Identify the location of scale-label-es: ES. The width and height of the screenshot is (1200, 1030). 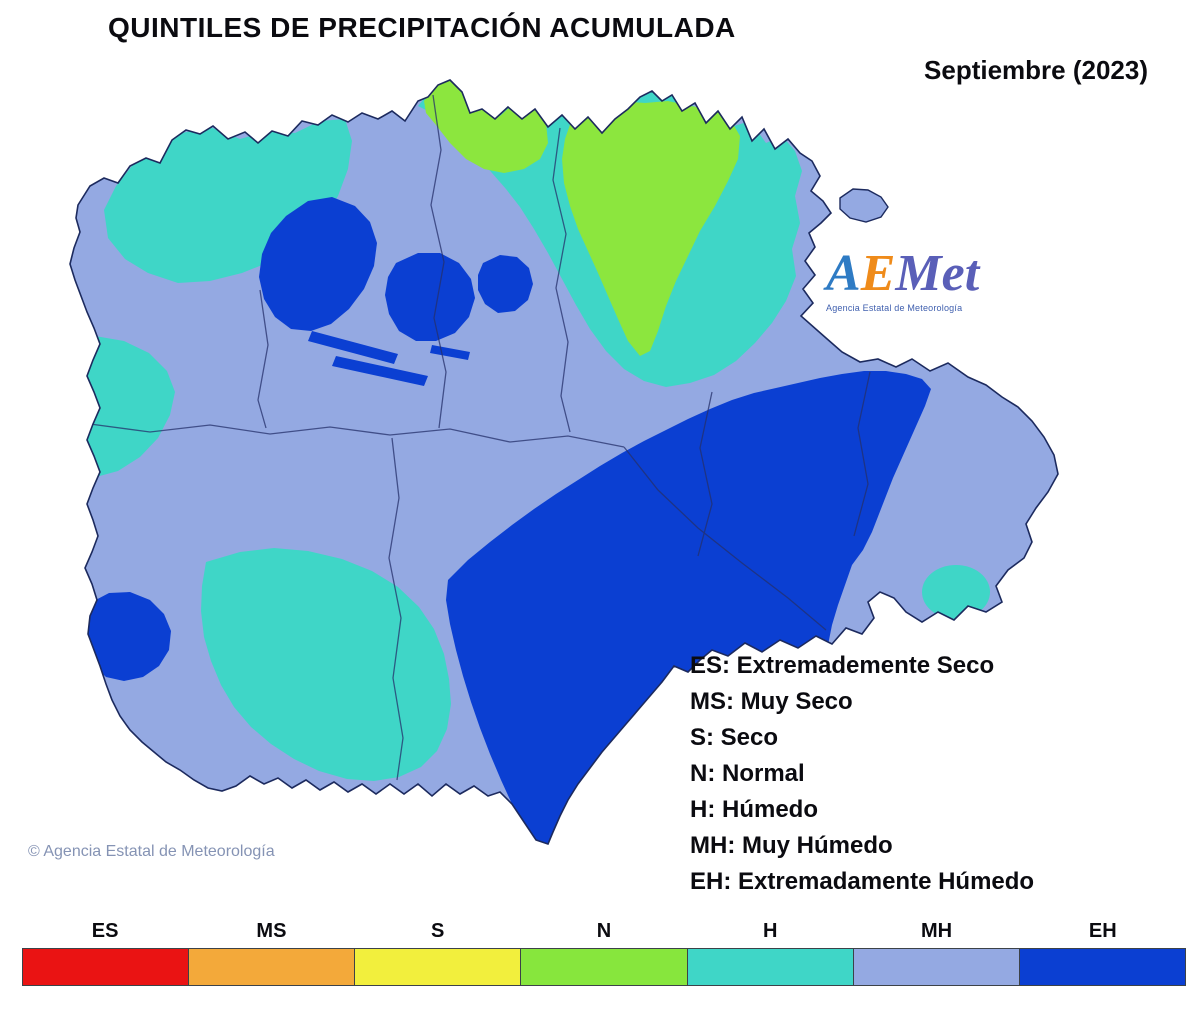
(105, 931).